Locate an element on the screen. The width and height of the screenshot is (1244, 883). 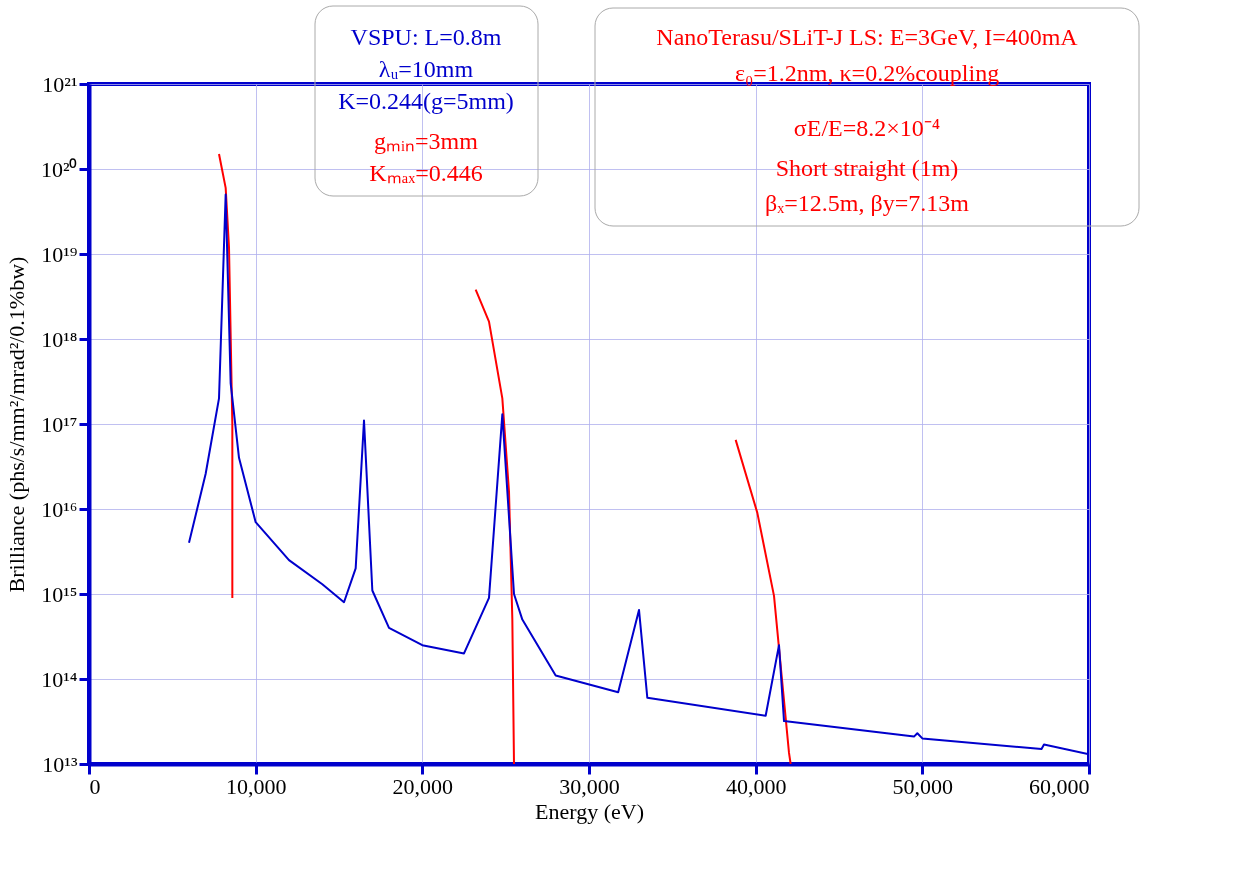
y-axis-title: Brilliance (phs/s/mm²/mrad²/0.1%bw) is located at coordinates (16, 424).